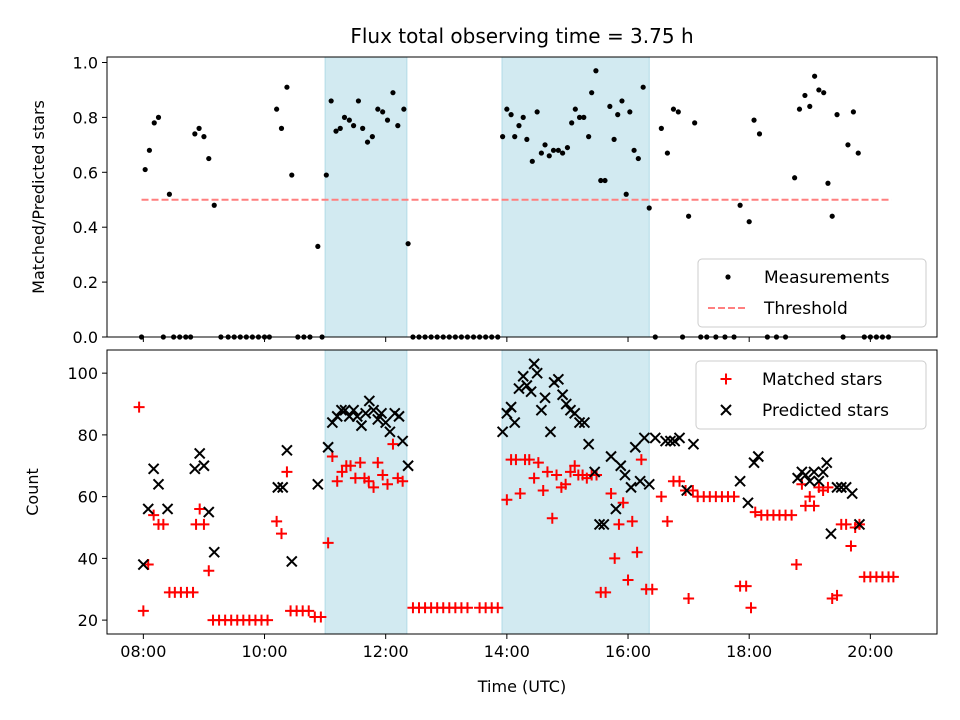 This screenshot has height=720, width=960. What do you see at coordinates (88, 558) in the screenshot?
I see `y-tick-label: 40` at bounding box center [88, 558].